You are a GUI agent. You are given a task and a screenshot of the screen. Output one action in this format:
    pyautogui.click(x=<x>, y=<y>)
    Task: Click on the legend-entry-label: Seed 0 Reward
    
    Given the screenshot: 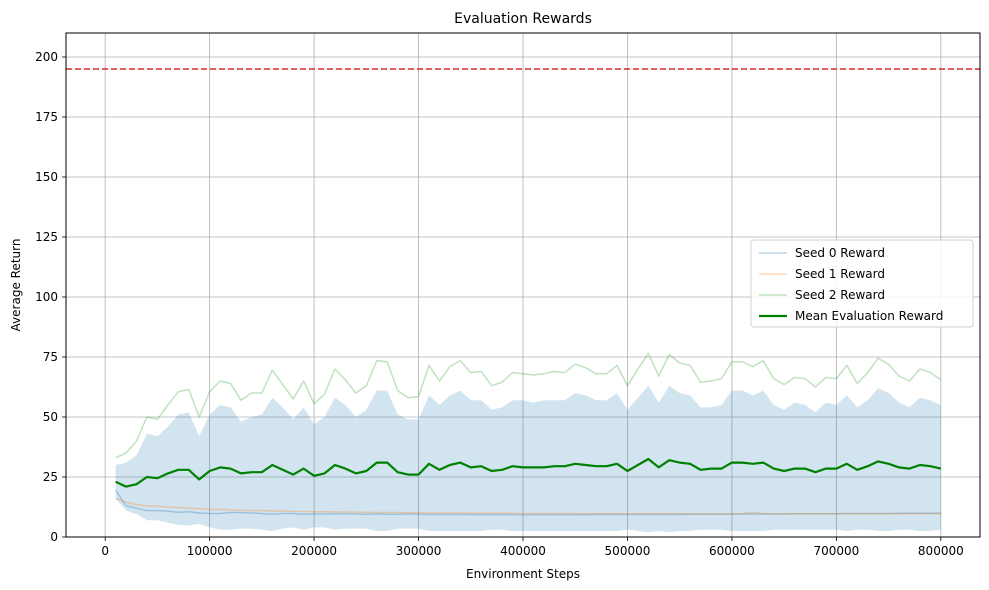 What is the action you would take?
    pyautogui.click(x=840, y=253)
    